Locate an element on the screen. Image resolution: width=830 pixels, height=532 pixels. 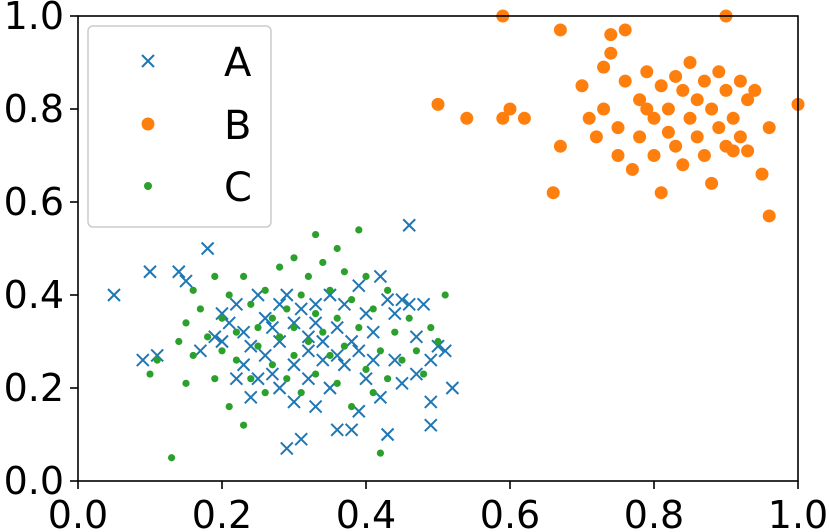
x-tick-label: 0.8 is located at coordinates (654, 512).